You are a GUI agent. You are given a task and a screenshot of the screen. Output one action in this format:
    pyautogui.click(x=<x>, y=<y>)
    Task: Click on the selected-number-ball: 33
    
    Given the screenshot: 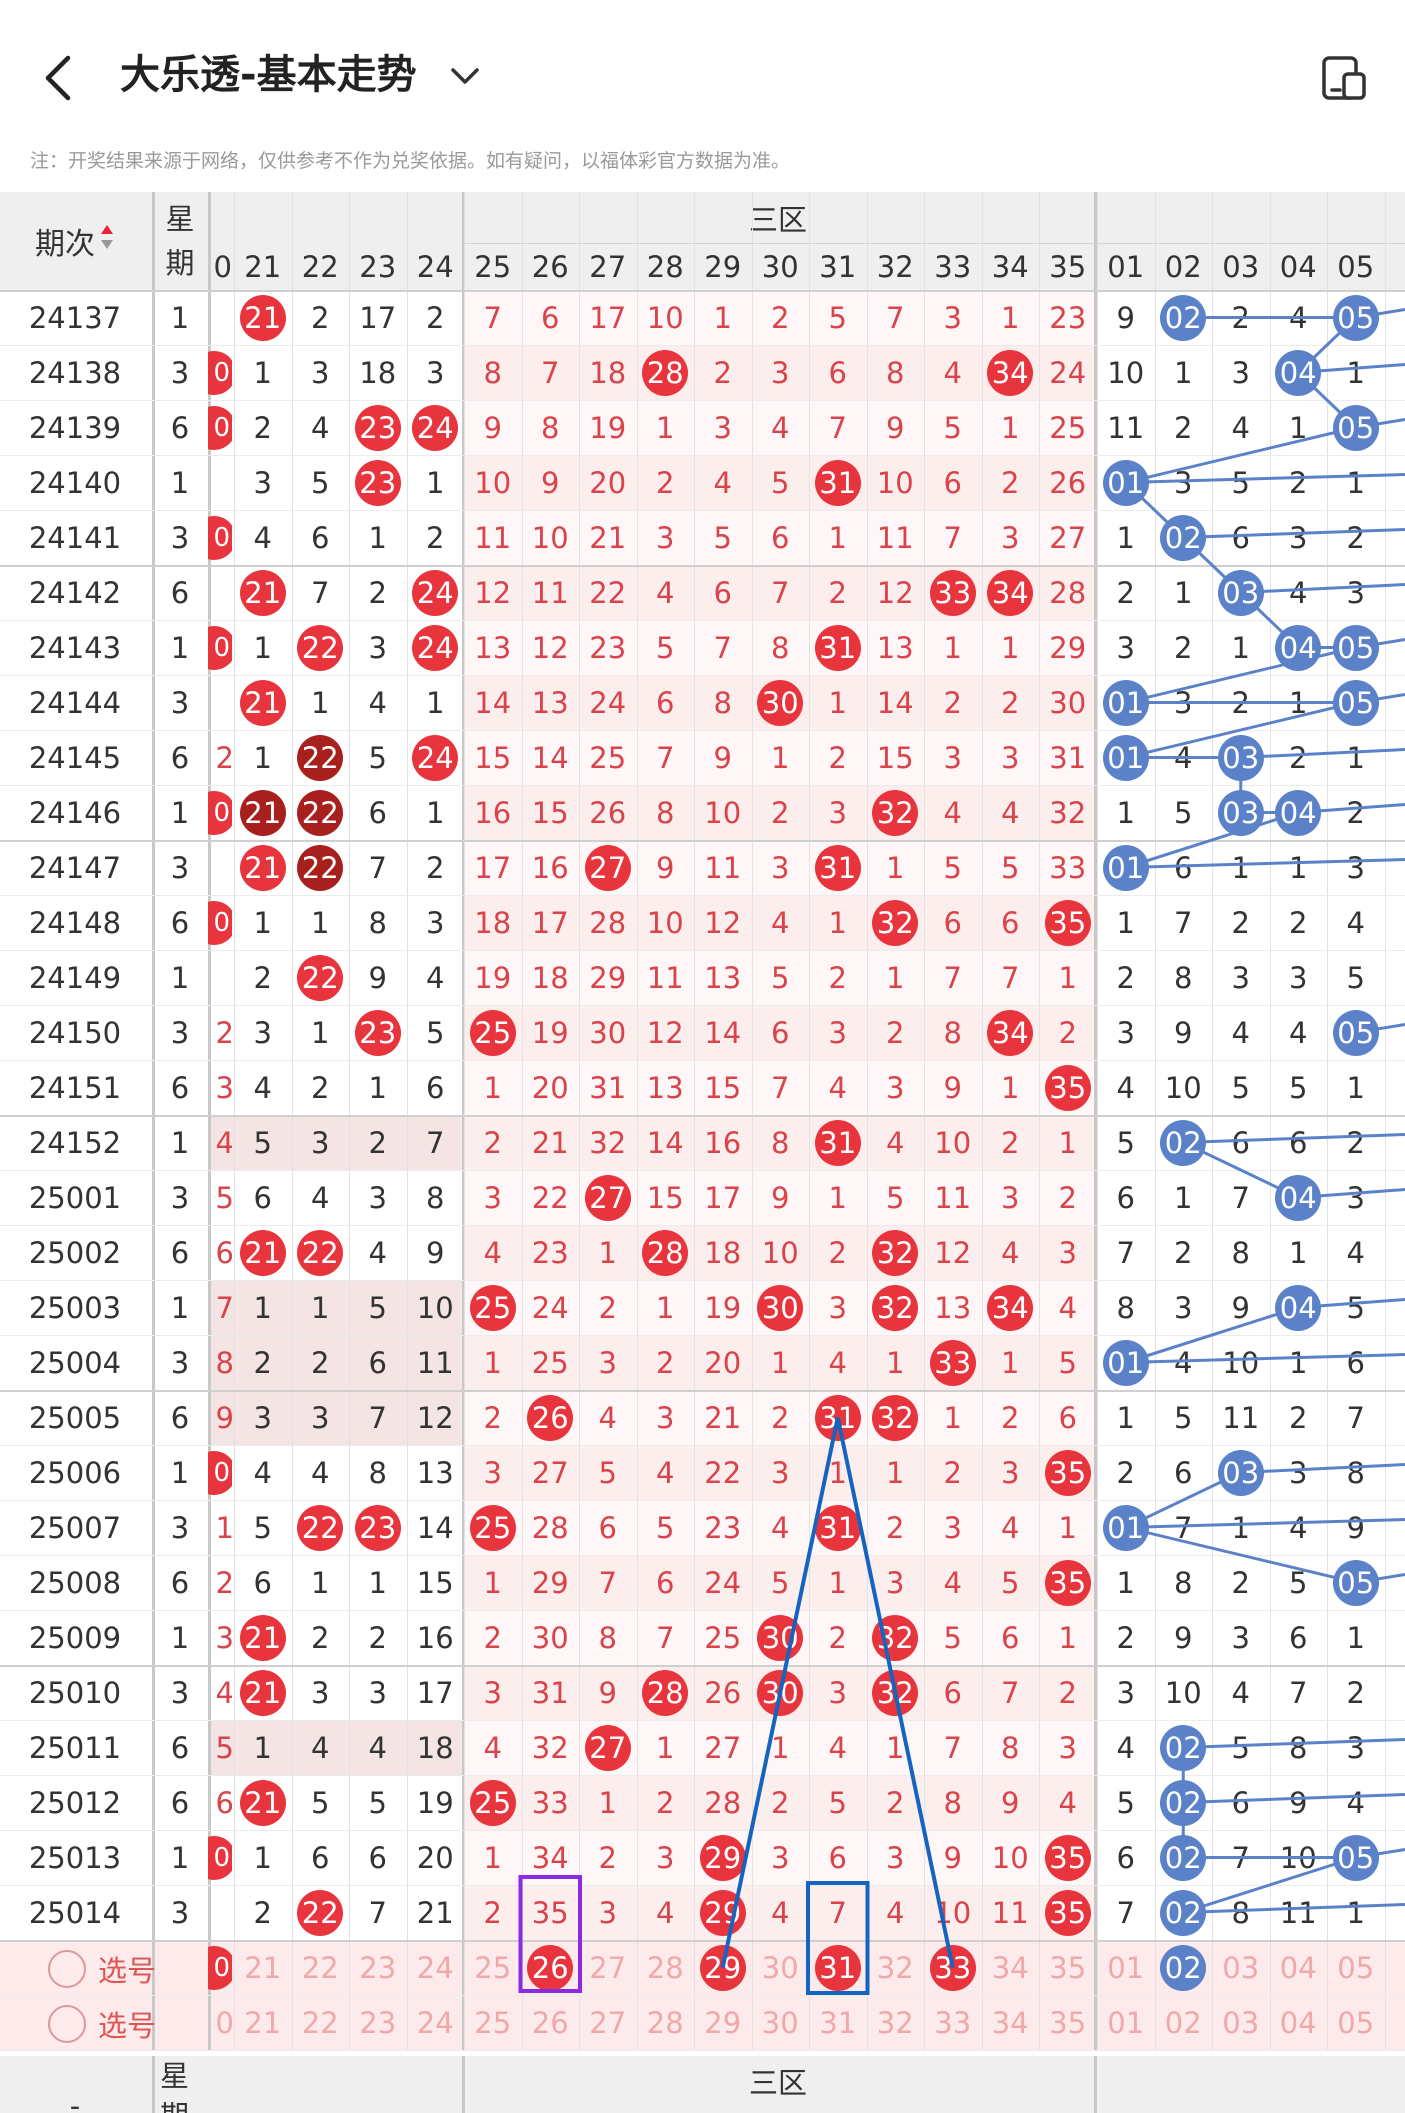 What is the action you would take?
    pyautogui.click(x=952, y=1967)
    